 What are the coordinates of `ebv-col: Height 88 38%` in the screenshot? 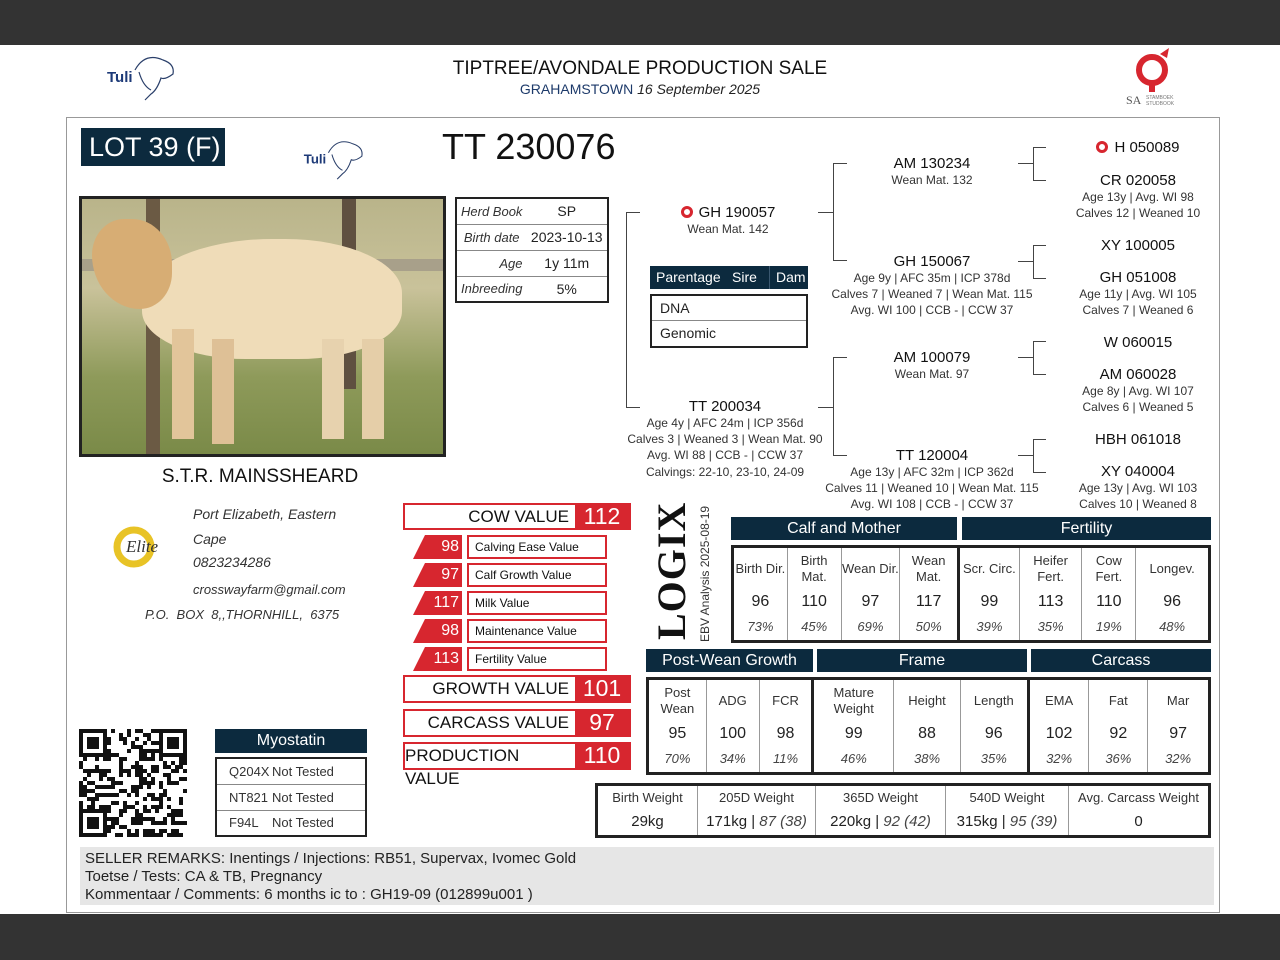 It's located at (927, 726).